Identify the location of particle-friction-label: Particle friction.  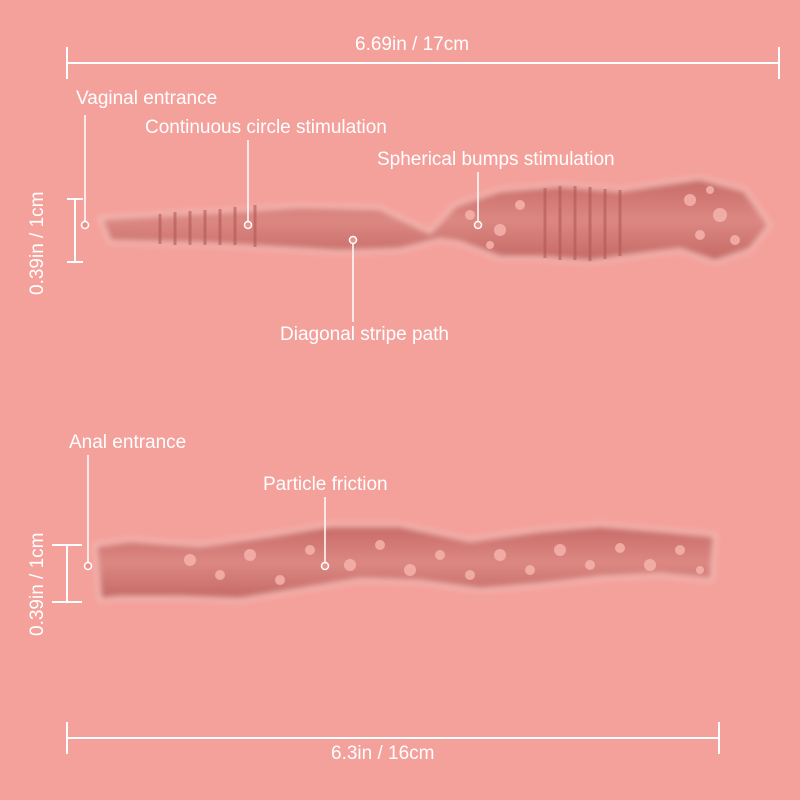
(325, 484).